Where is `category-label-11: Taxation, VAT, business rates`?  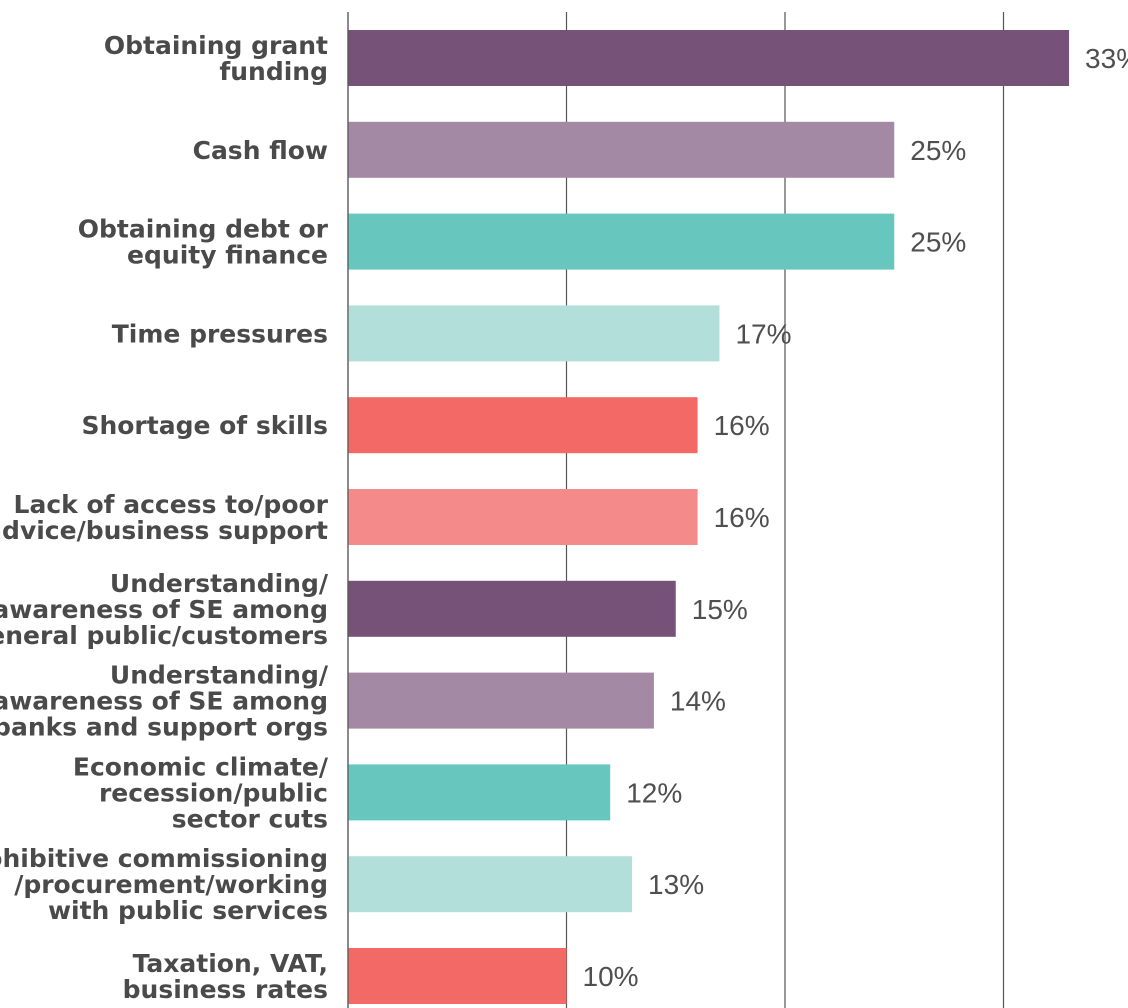 category-label-11: Taxation, VAT, business rates is located at coordinates (225, 976).